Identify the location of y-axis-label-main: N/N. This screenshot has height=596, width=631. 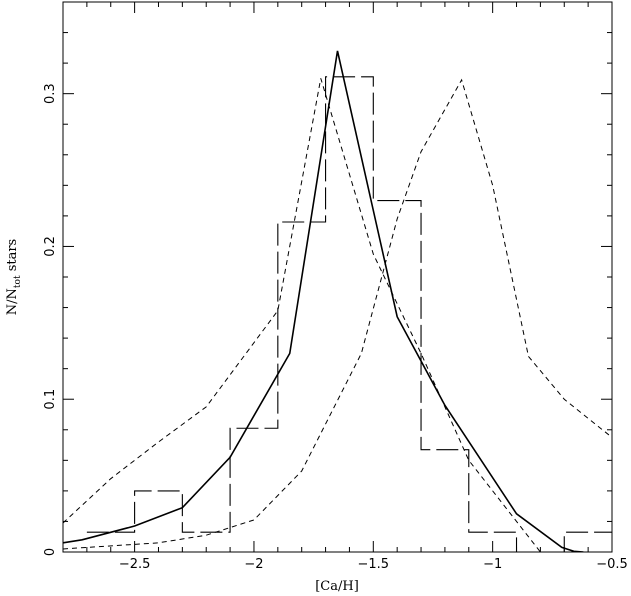
(12, 301).